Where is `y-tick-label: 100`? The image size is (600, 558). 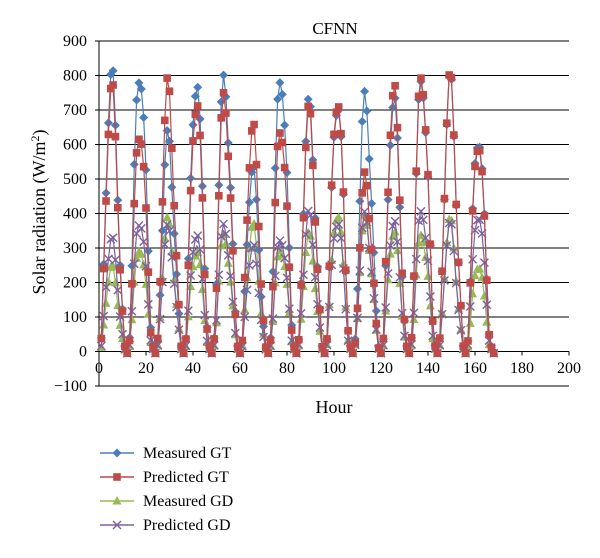
y-tick-label: 100 is located at coordinates (75, 317).